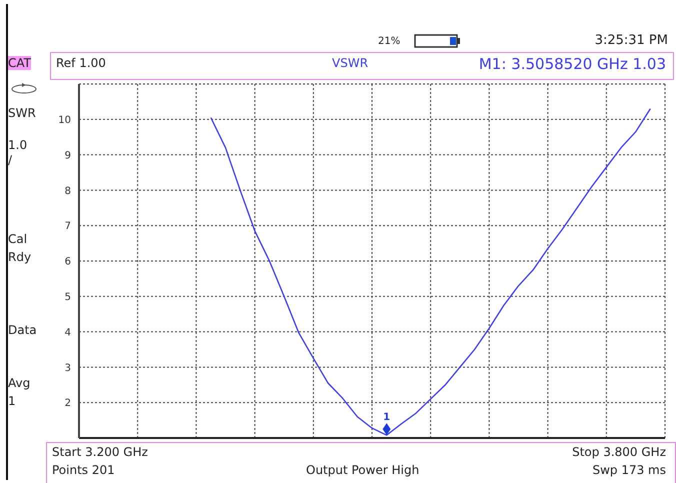  What do you see at coordinates (83, 470) in the screenshot?
I see `text: Points 201` at bounding box center [83, 470].